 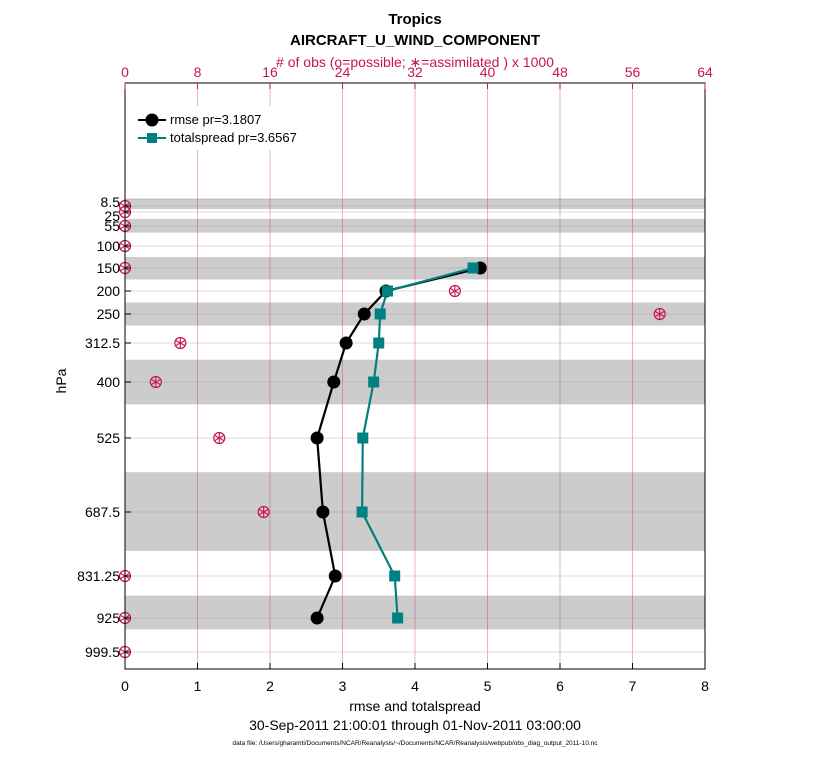 What do you see at coordinates (125, 686) in the screenshot?
I see `x-tick-label-0: 0` at bounding box center [125, 686].